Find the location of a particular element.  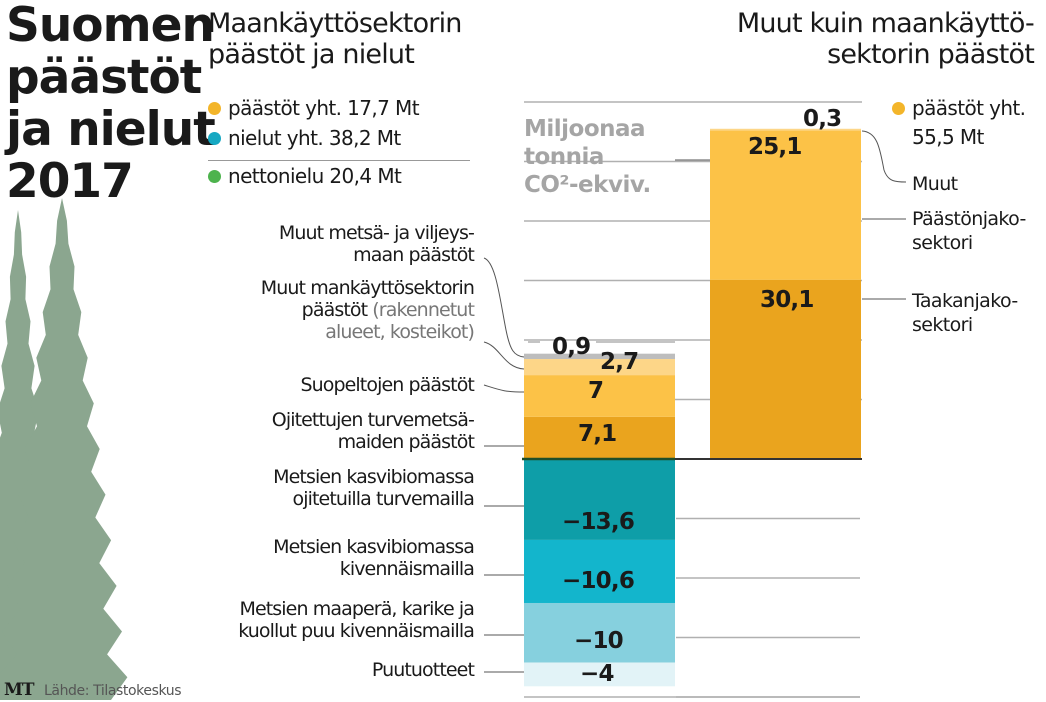

value-label: 7,1 is located at coordinates (597, 434).